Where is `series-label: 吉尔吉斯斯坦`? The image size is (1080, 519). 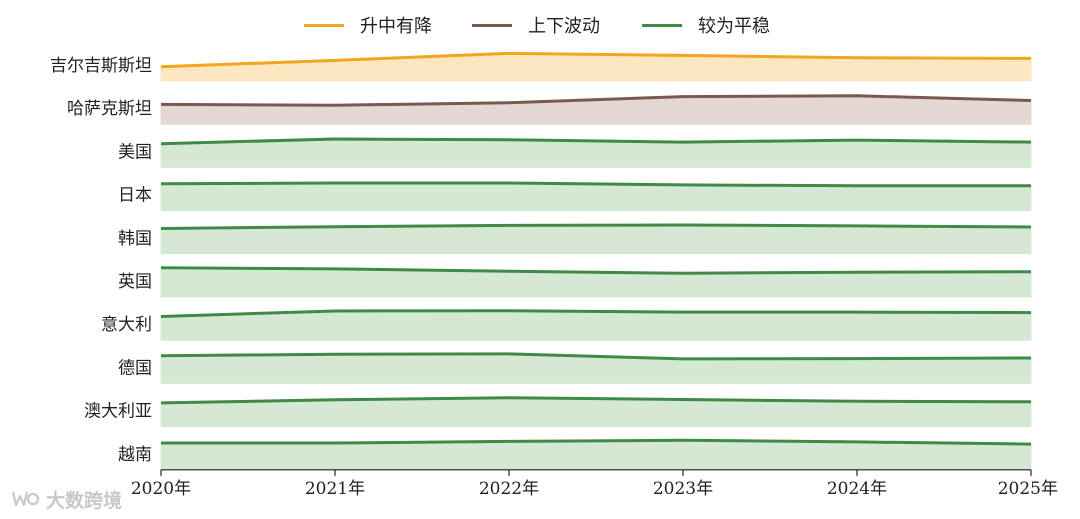 series-label: 吉尔吉斯斯坦 is located at coordinates (101, 66).